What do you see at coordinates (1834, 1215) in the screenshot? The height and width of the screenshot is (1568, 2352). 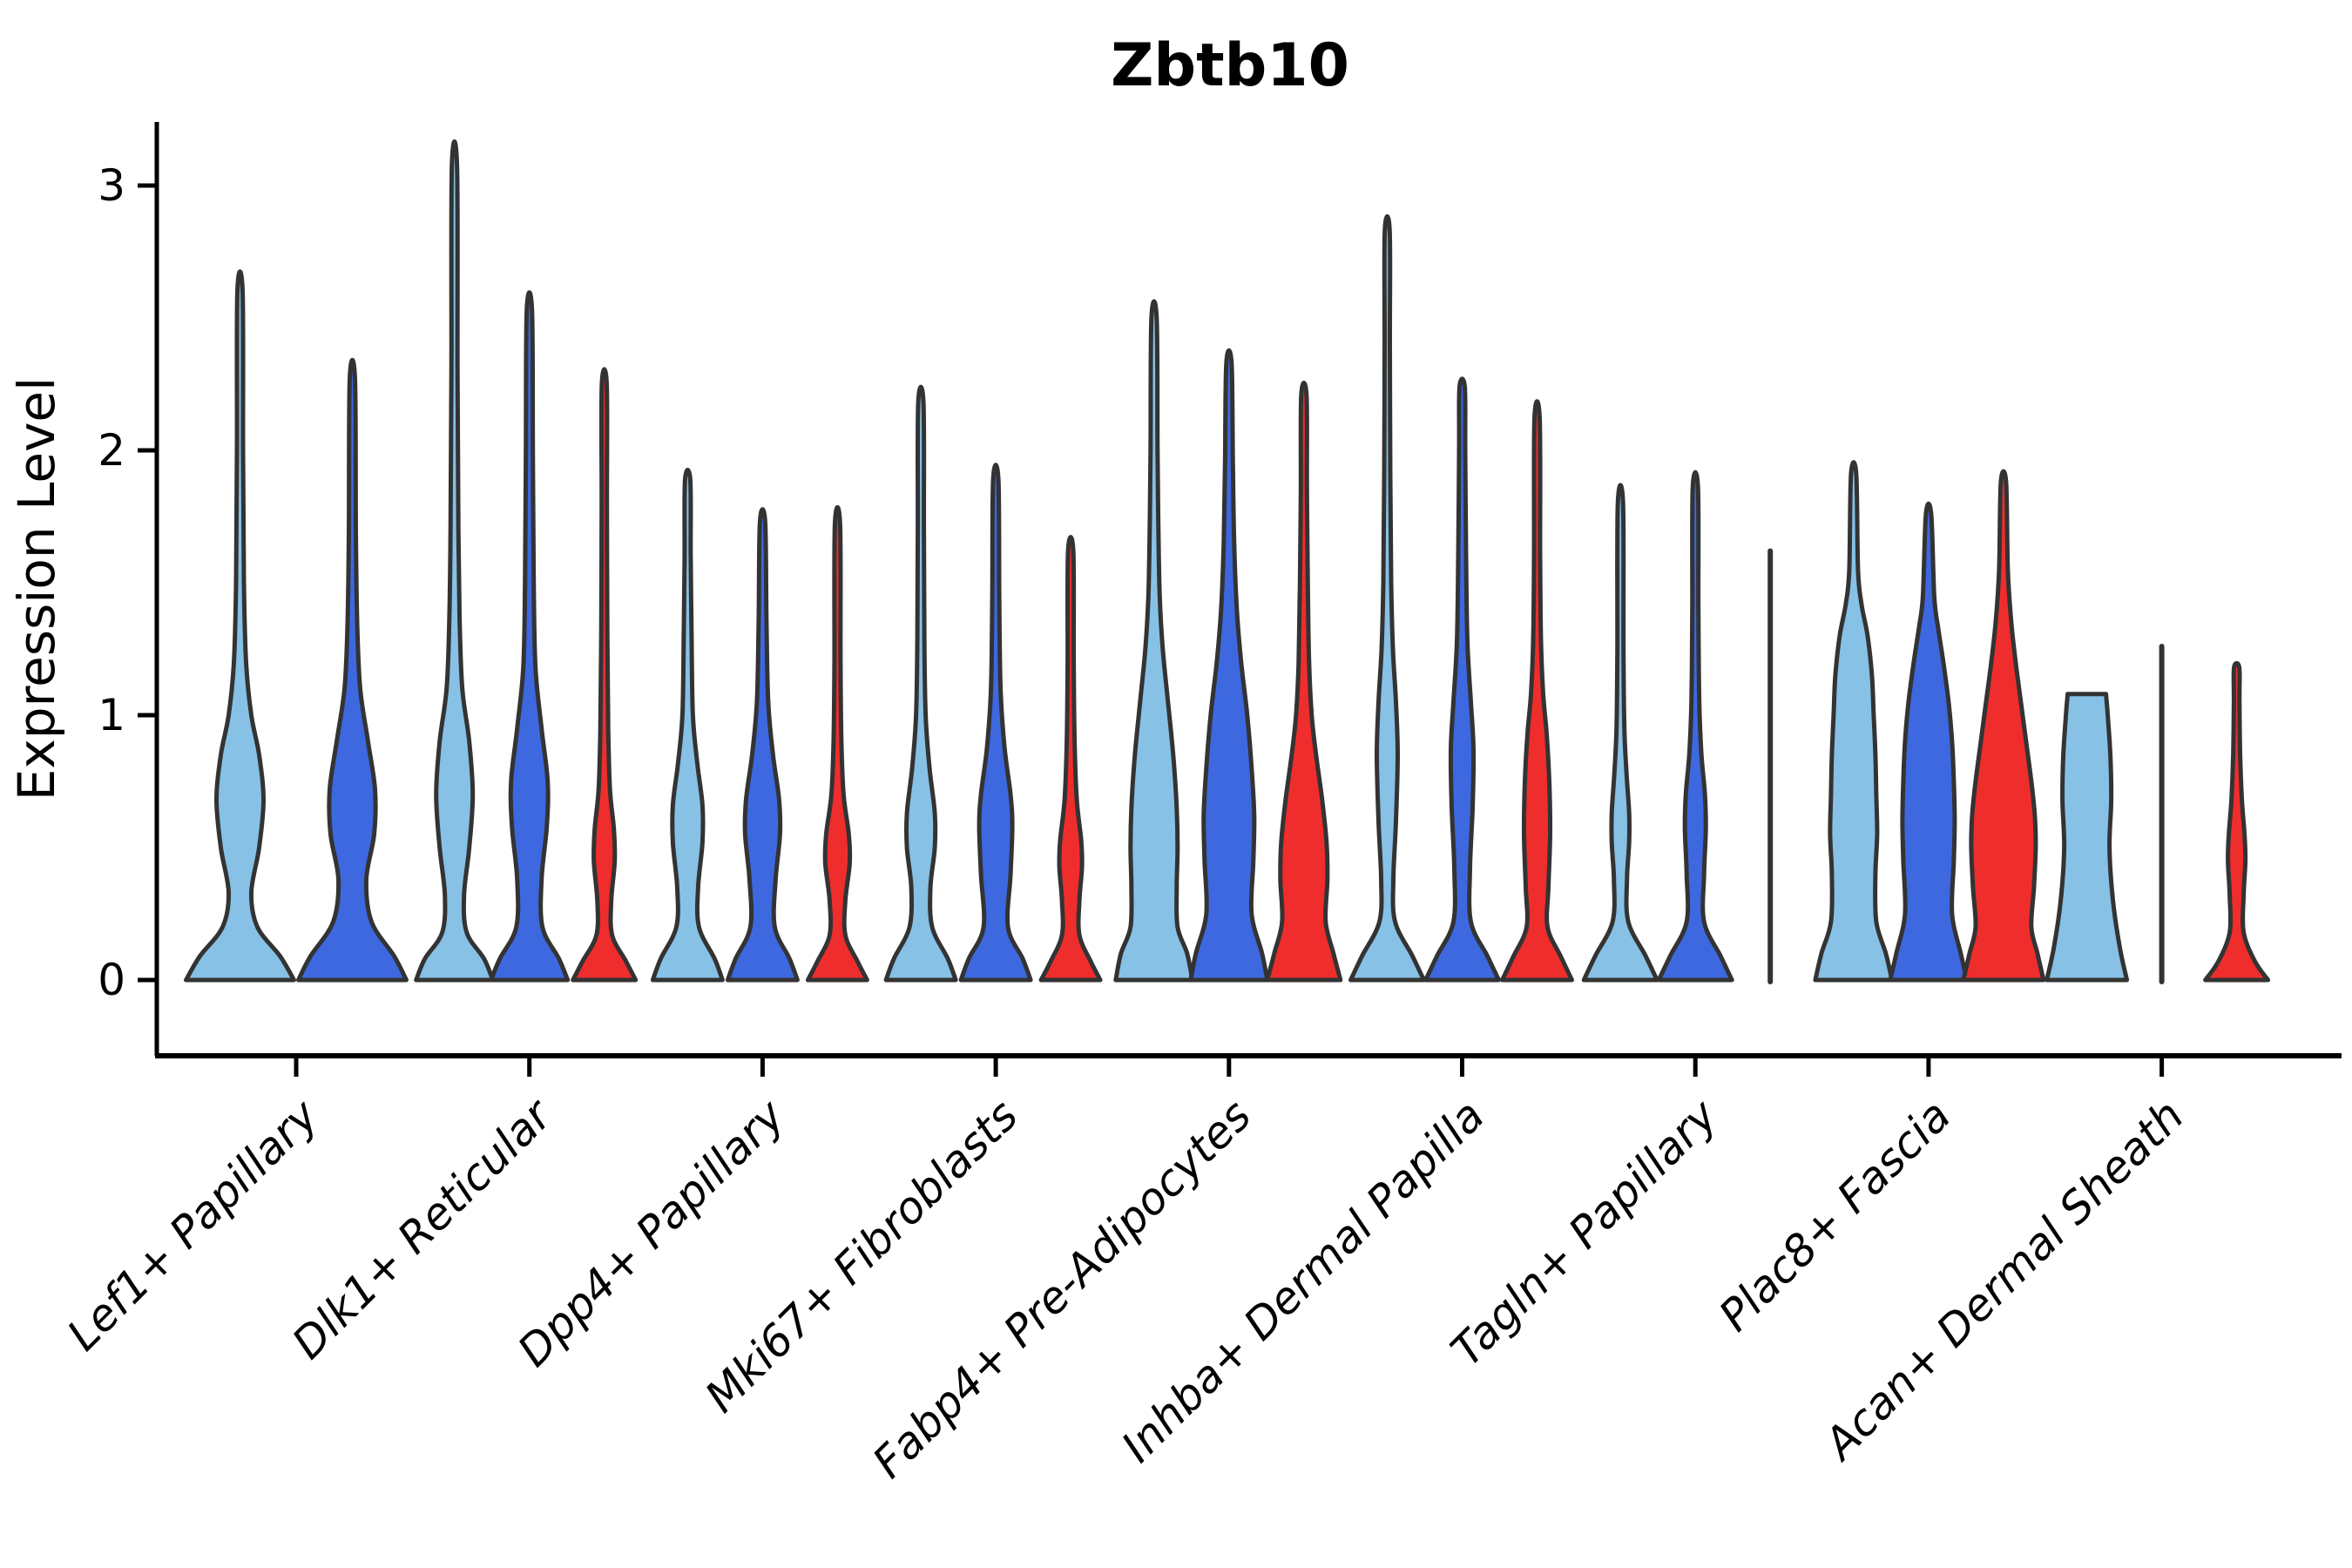 I see `x-tick-label: Plac8+ Fascia` at bounding box center [1834, 1215].